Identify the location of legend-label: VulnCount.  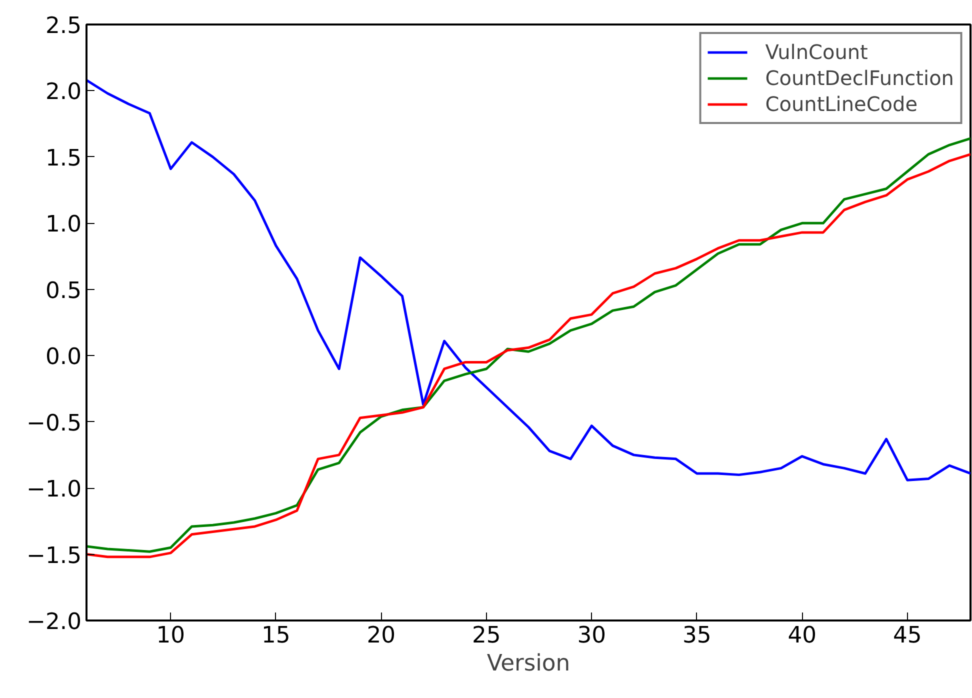
(816, 52).